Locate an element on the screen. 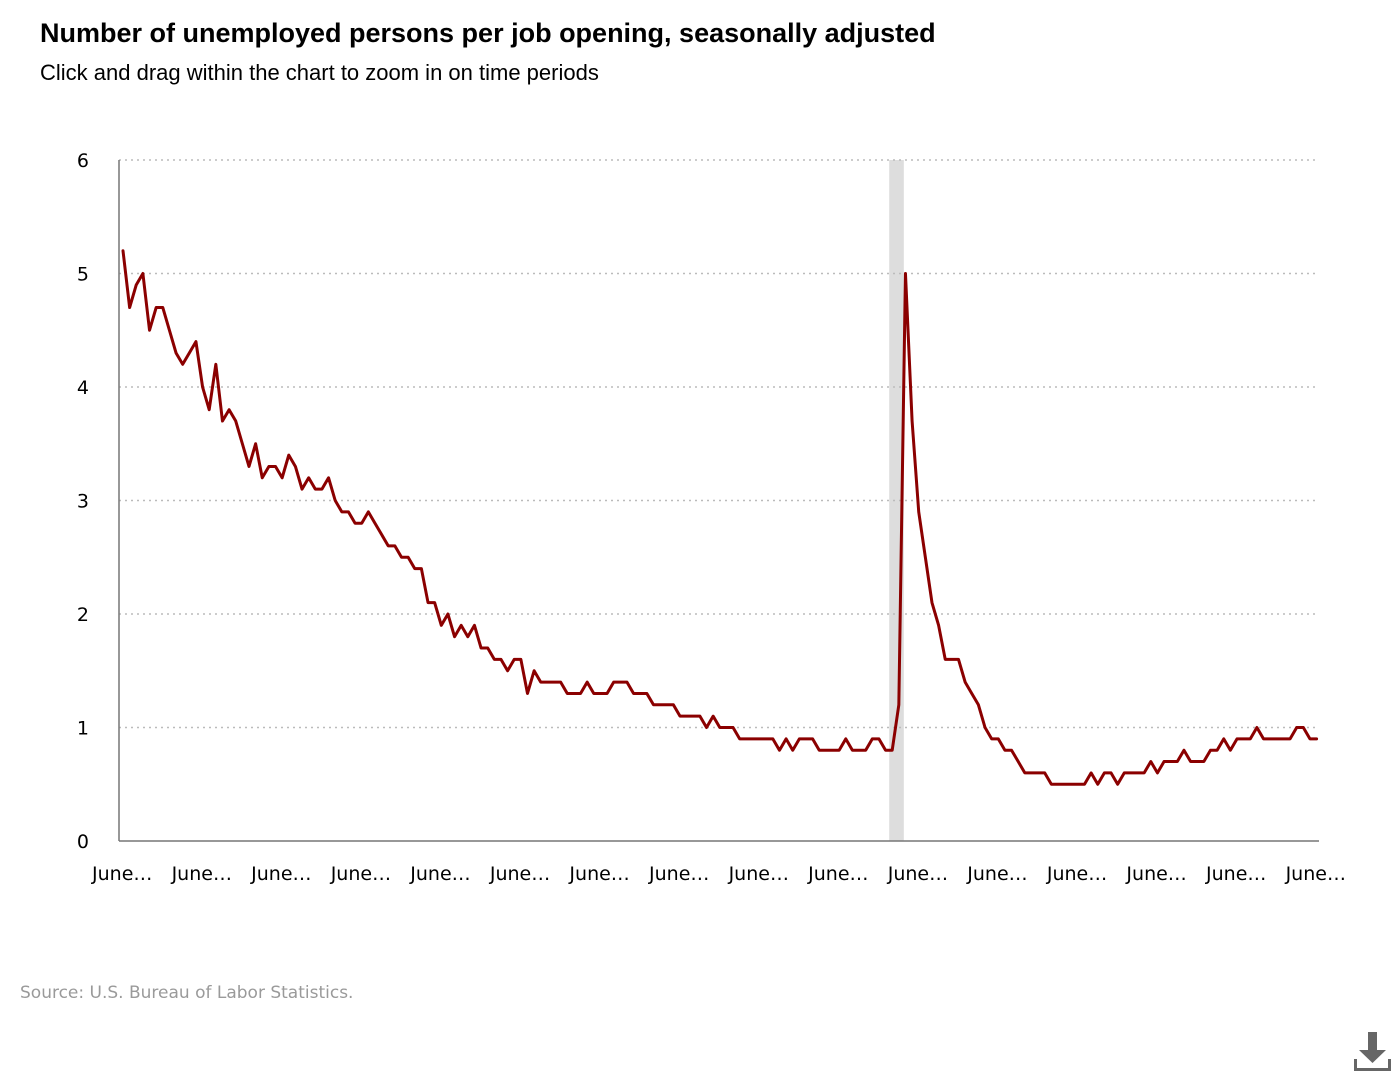  y-tick-label: 3 is located at coordinates (83, 502).